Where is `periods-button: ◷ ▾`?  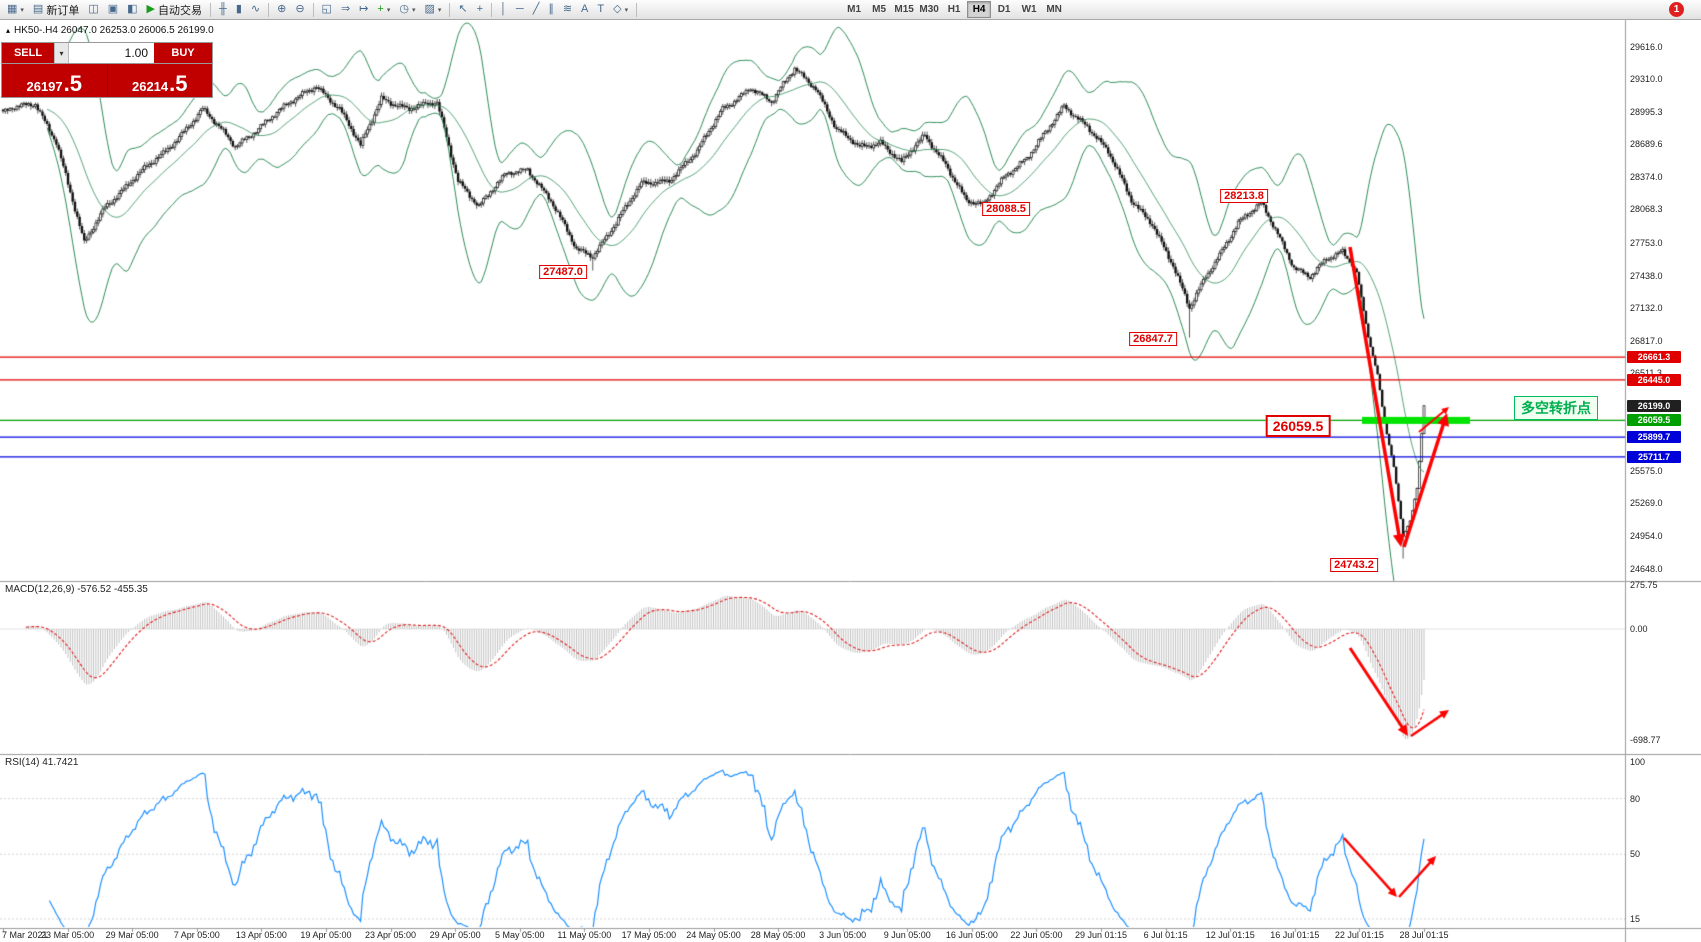 periods-button: ◷ ▾ is located at coordinates (407, 9).